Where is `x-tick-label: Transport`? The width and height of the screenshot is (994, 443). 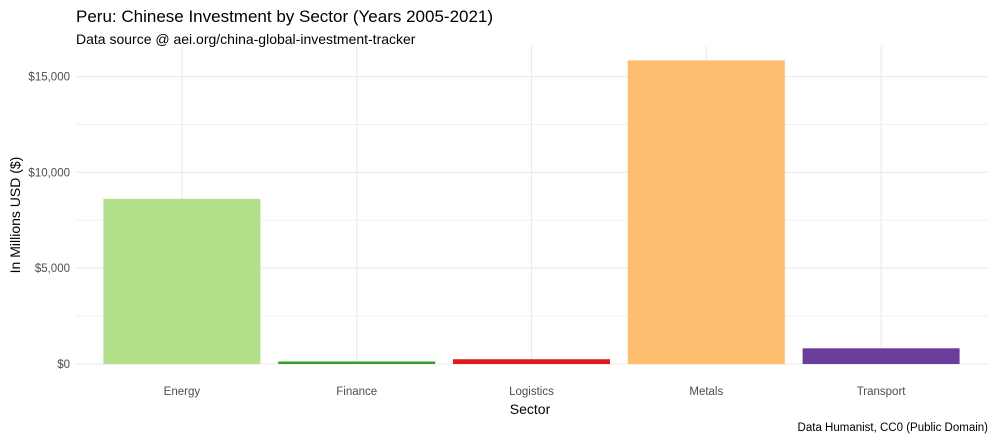
x-tick-label: Transport is located at coordinates (882, 392).